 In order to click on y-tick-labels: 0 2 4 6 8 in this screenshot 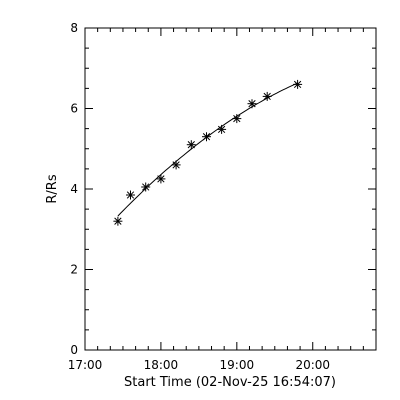, I will do `click(74, 189)`.